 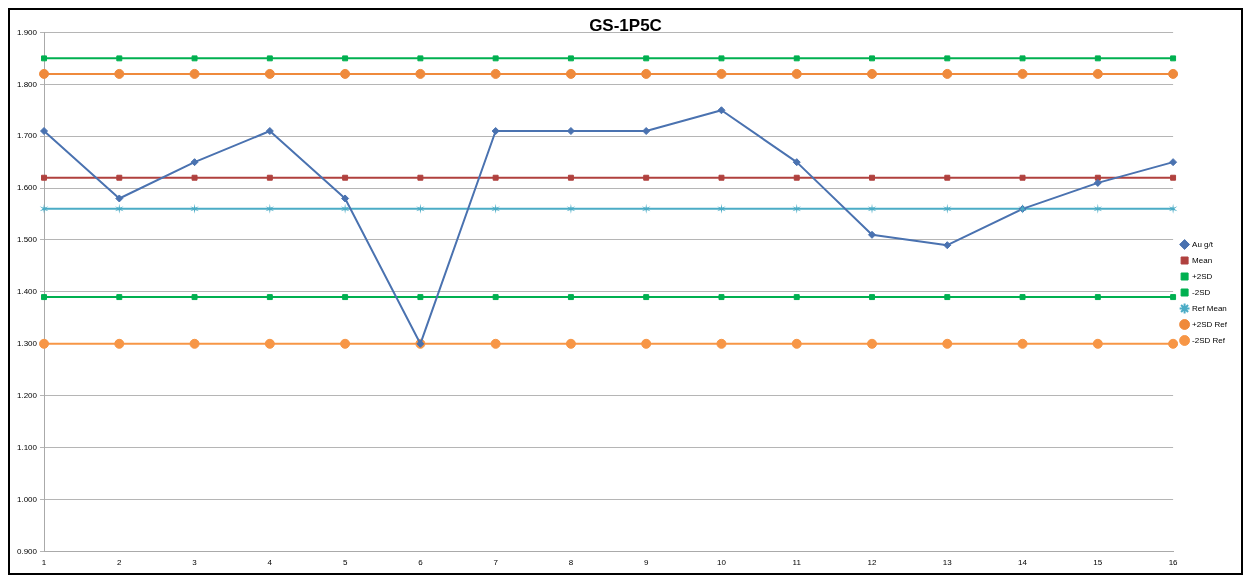 I want to click on y-tick-label: 1.700, so click(x=27, y=136).